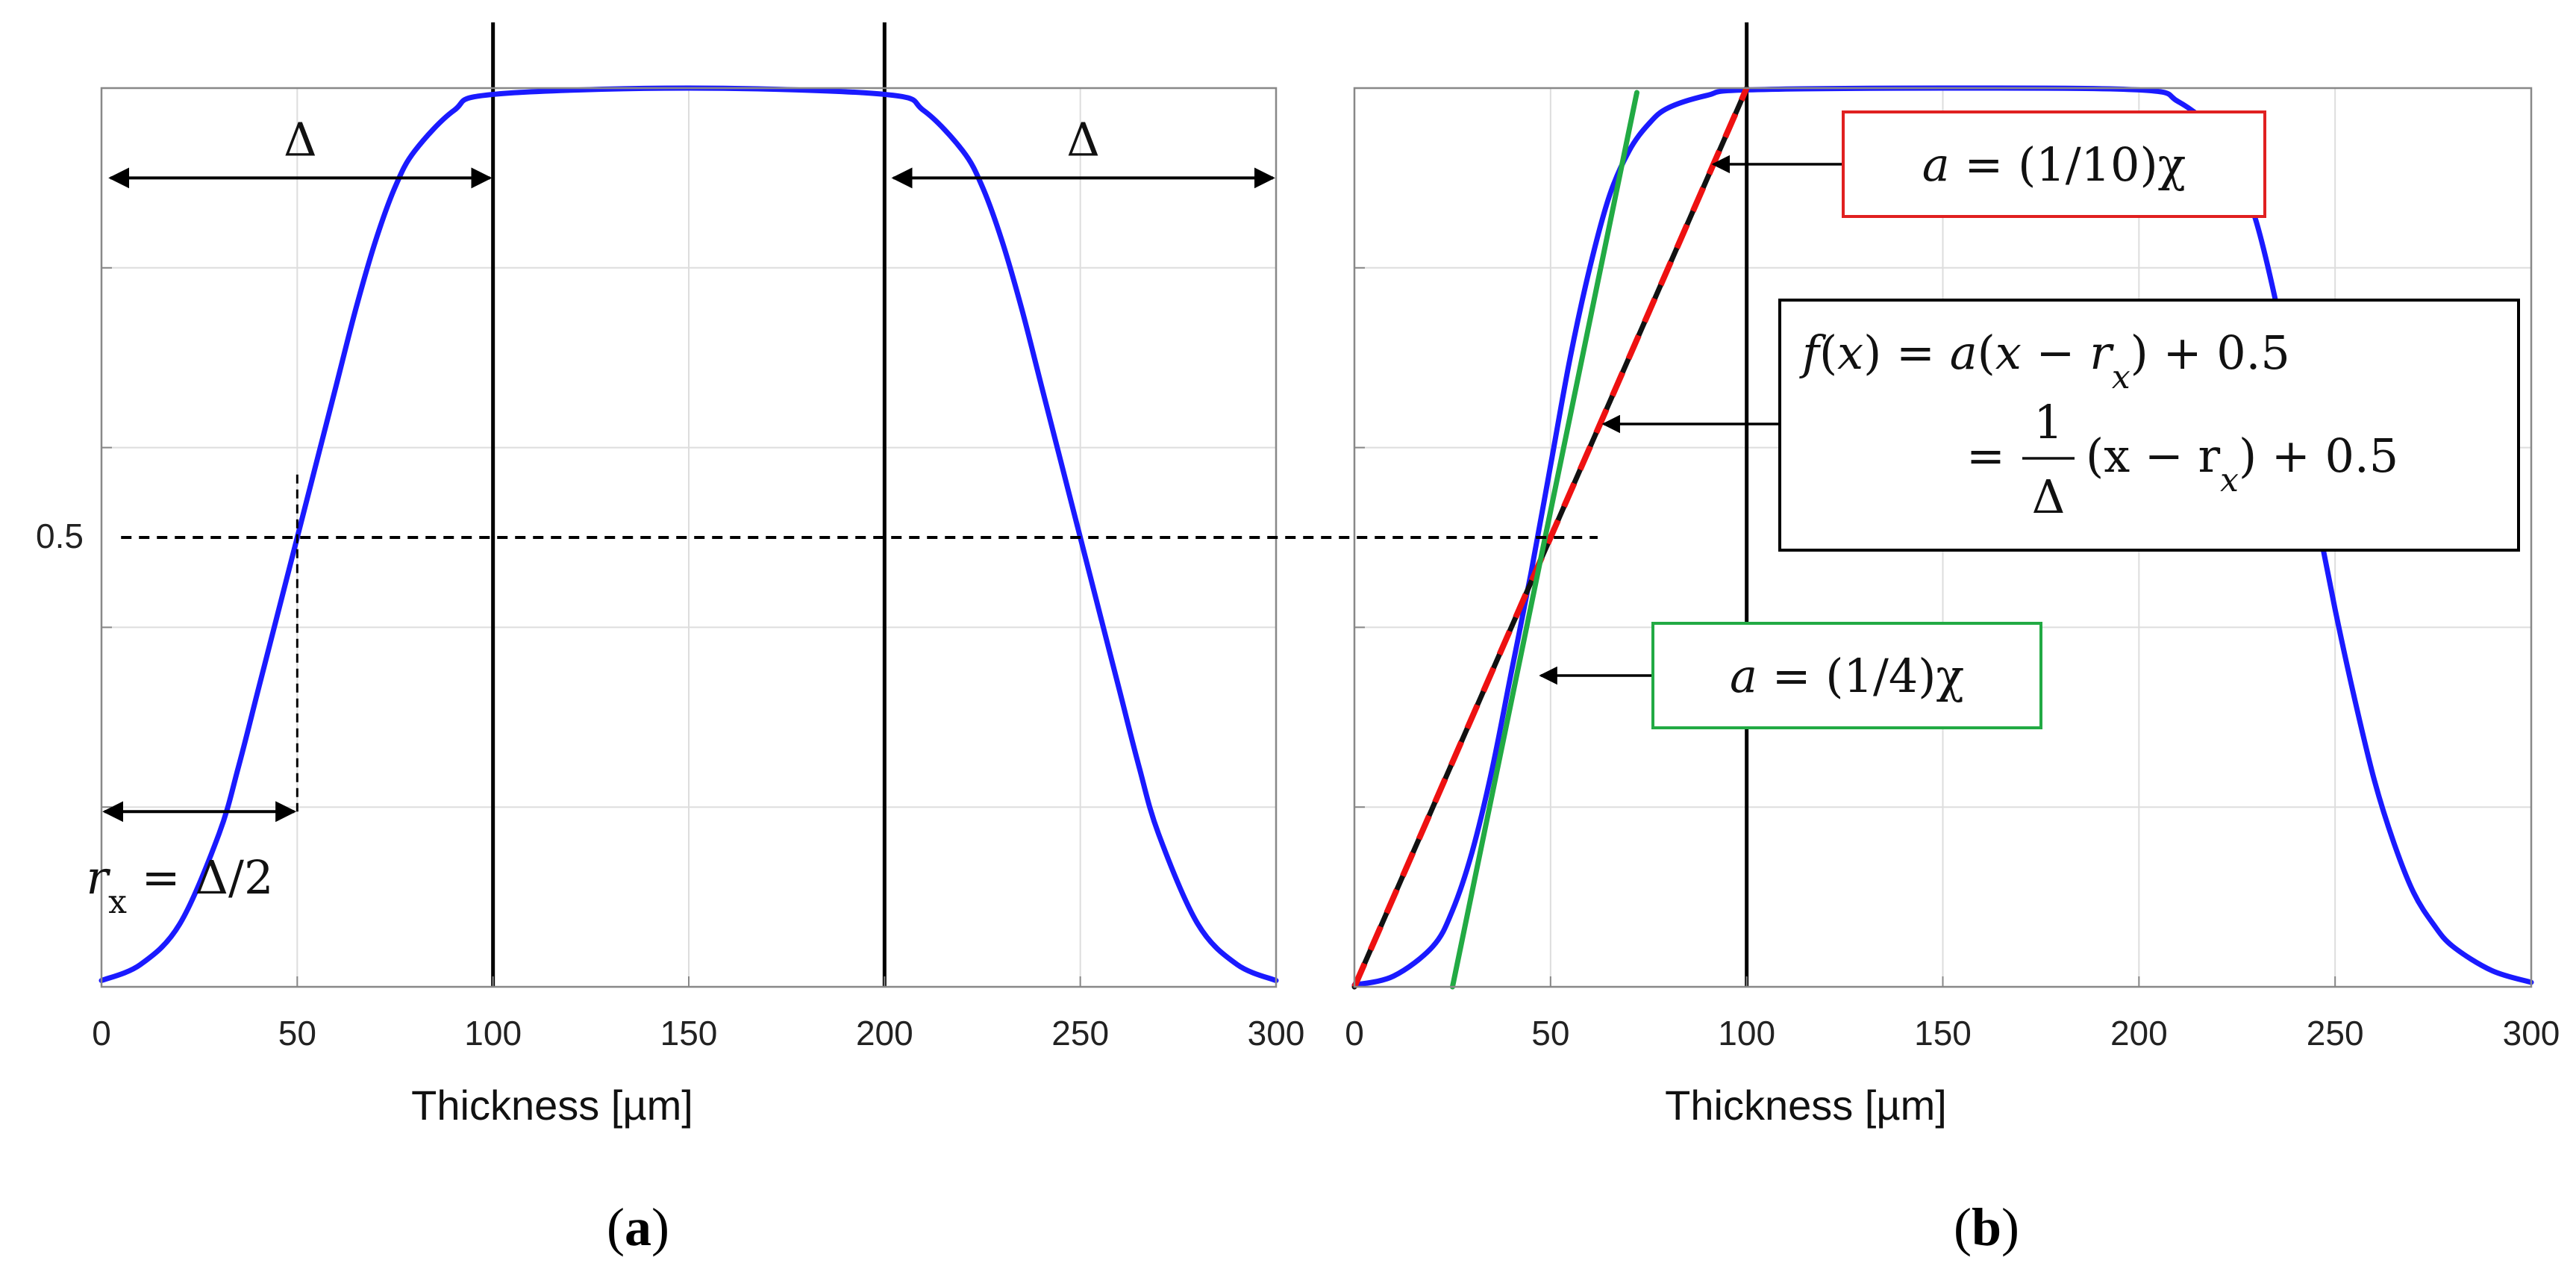 The height and width of the screenshot is (1269, 2576). Describe the element at coordinates (552, 1105) in the screenshot. I see `panel-a-x-axis-title: Thickness [µm]` at that location.